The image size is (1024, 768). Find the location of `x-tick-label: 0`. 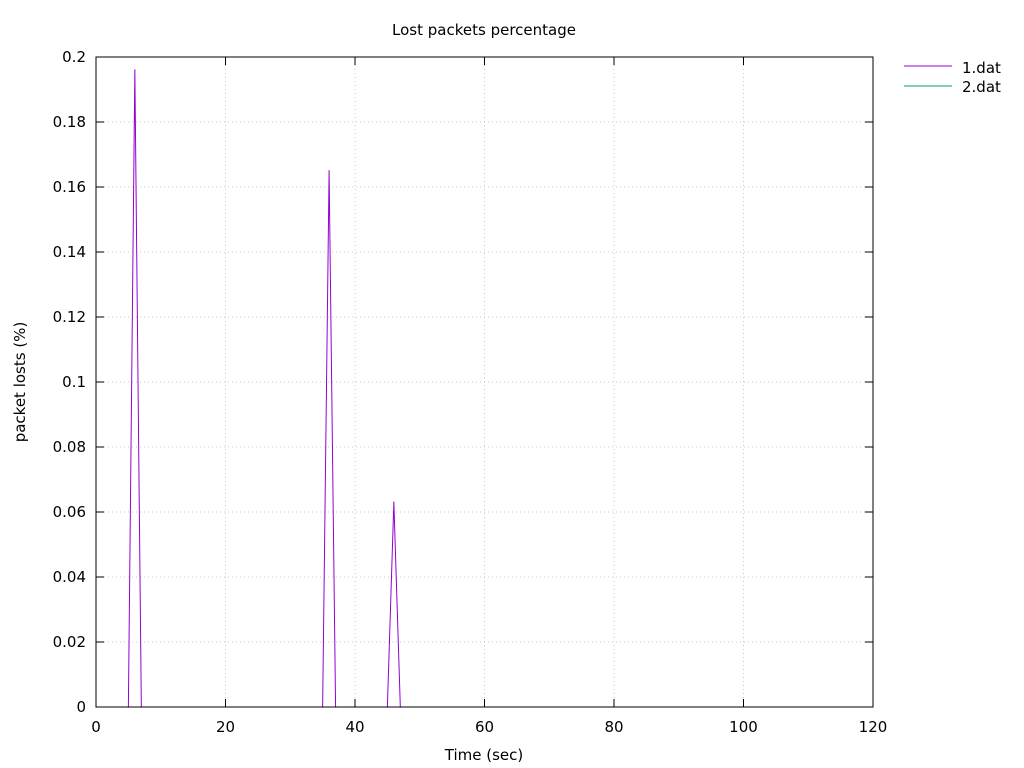

x-tick-label: 0 is located at coordinates (96, 727).